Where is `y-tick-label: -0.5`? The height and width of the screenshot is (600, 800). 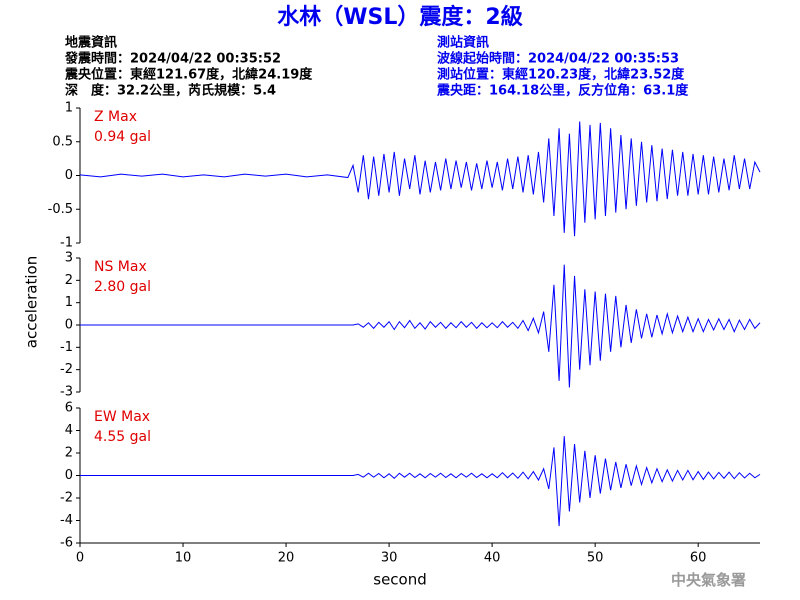 y-tick-label: -0.5 is located at coordinates (60, 209).